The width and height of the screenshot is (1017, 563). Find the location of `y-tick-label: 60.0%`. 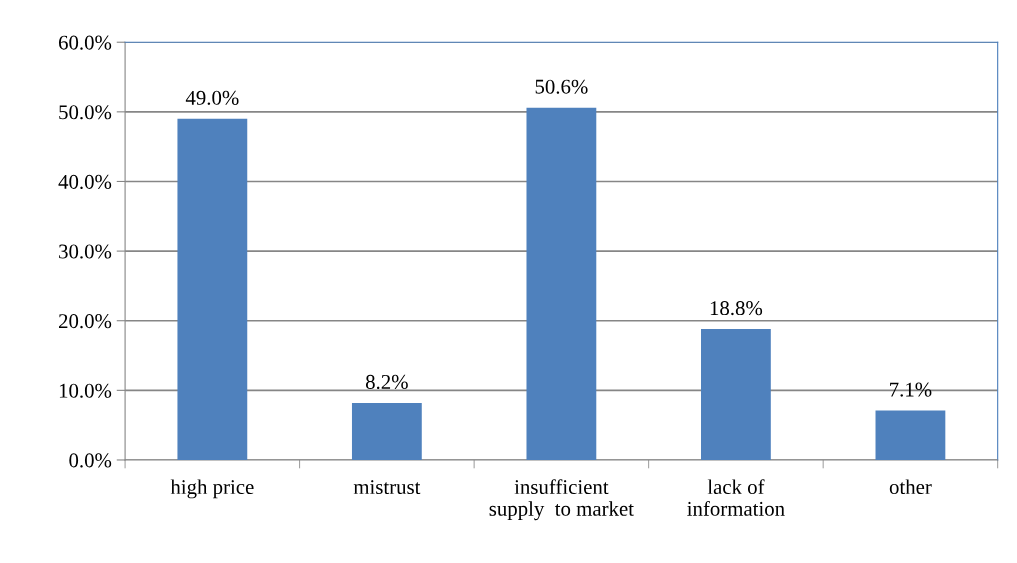

y-tick-label: 60.0% is located at coordinates (85, 42).